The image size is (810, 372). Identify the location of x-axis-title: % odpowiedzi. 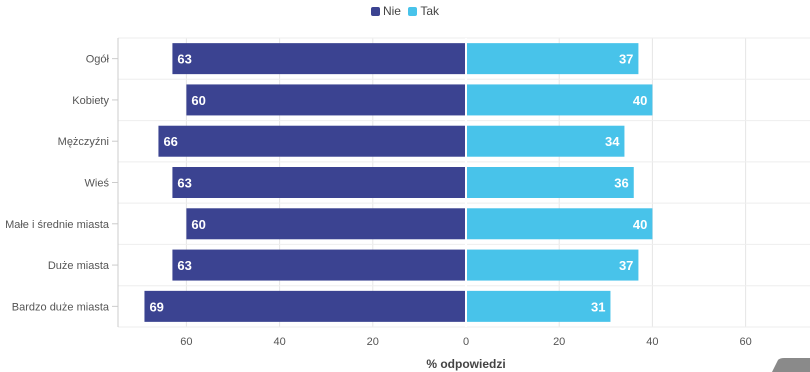
(465, 364).